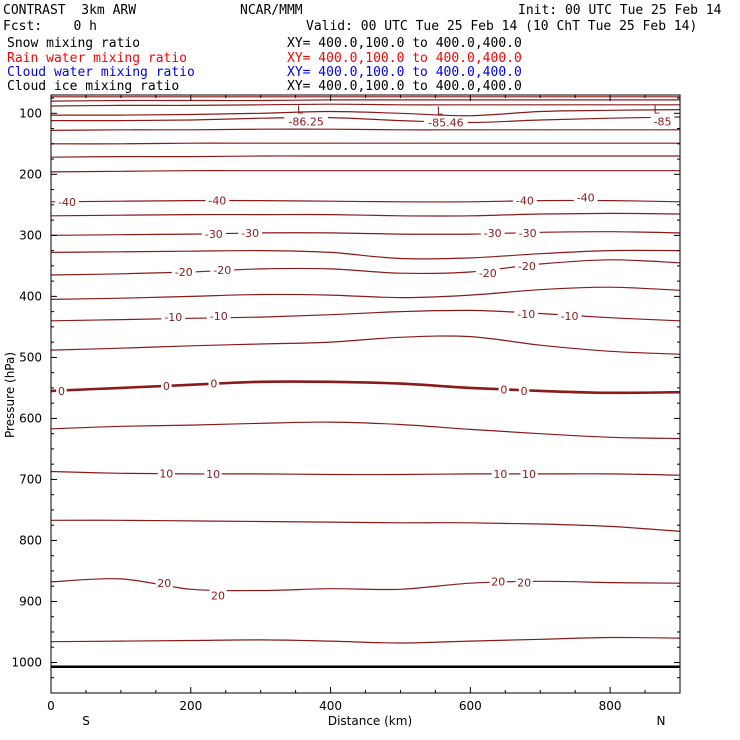 The height and width of the screenshot is (740, 740). Describe the element at coordinates (50, 26) in the screenshot. I see `forecast-hour: Fcst: 0 h` at that location.